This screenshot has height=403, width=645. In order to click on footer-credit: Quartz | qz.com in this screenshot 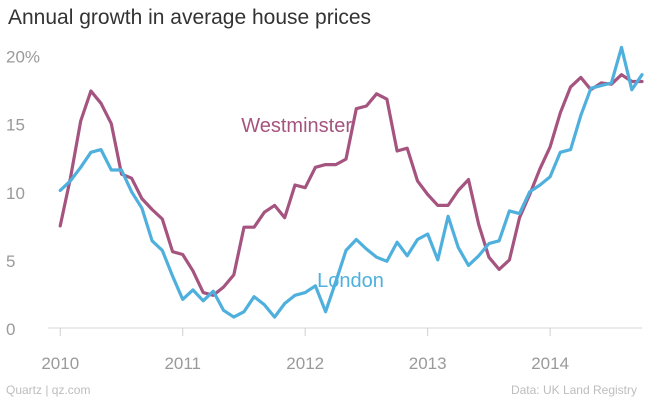, I will do `click(48, 390)`.